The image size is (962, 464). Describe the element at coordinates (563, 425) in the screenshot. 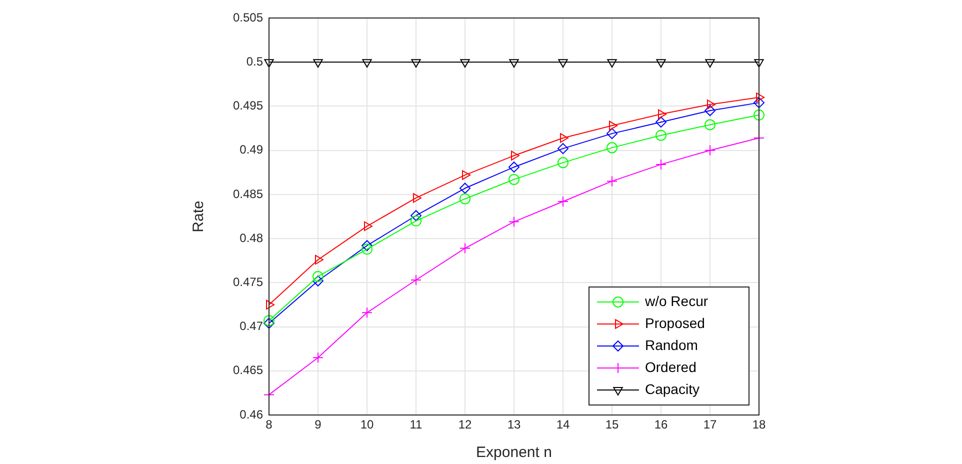

I see `x-tick-label: 14` at that location.